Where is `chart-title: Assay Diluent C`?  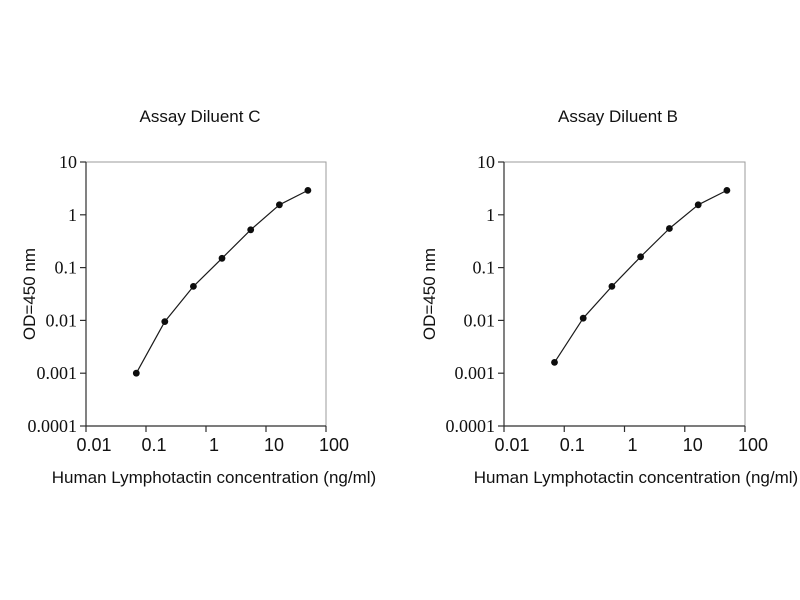 chart-title: Assay Diluent C is located at coordinates (200, 116).